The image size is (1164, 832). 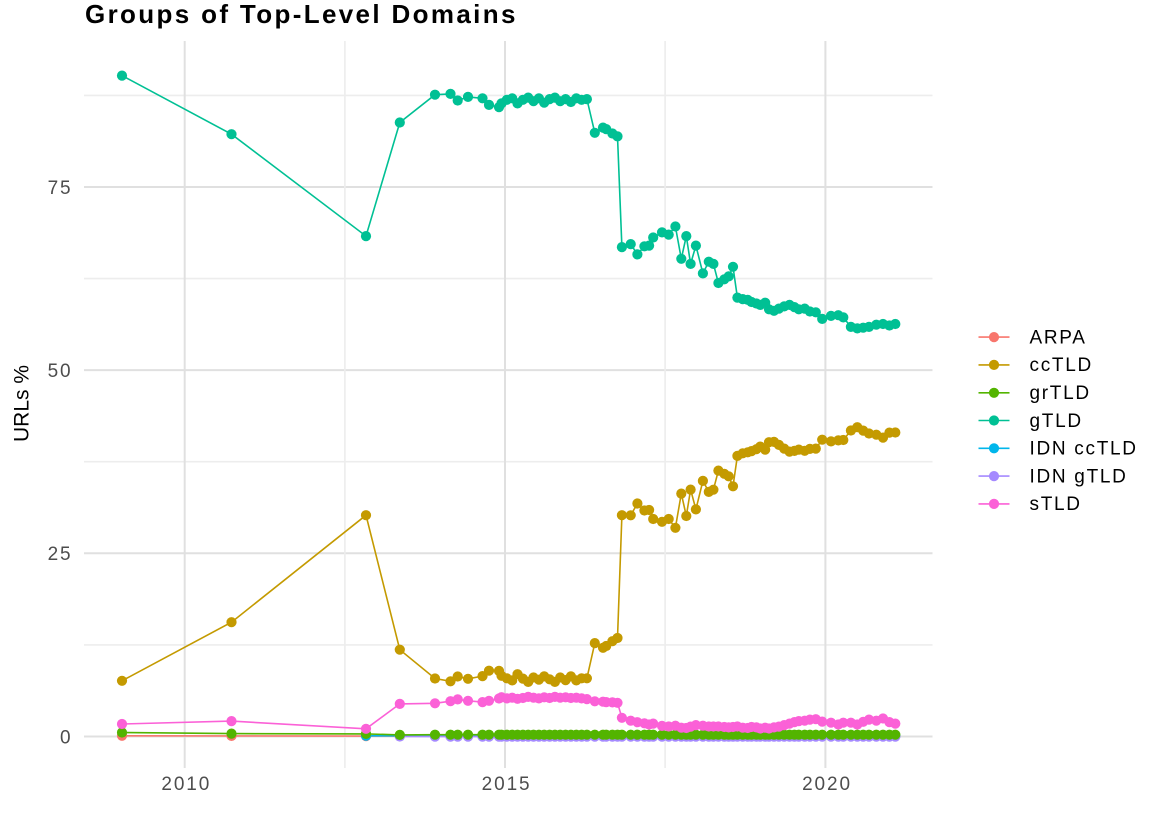 What do you see at coordinates (827, 784) in the screenshot?
I see `svg-text: 2020` at bounding box center [827, 784].